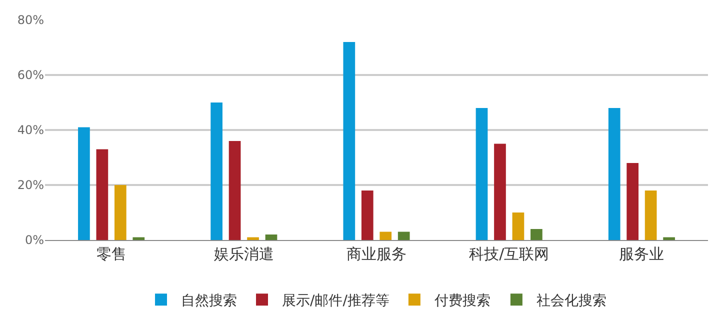 This screenshot has height=326, width=718. What do you see at coordinates (209, 301) in the screenshot?
I see `legend-label: 自然搜索` at bounding box center [209, 301].